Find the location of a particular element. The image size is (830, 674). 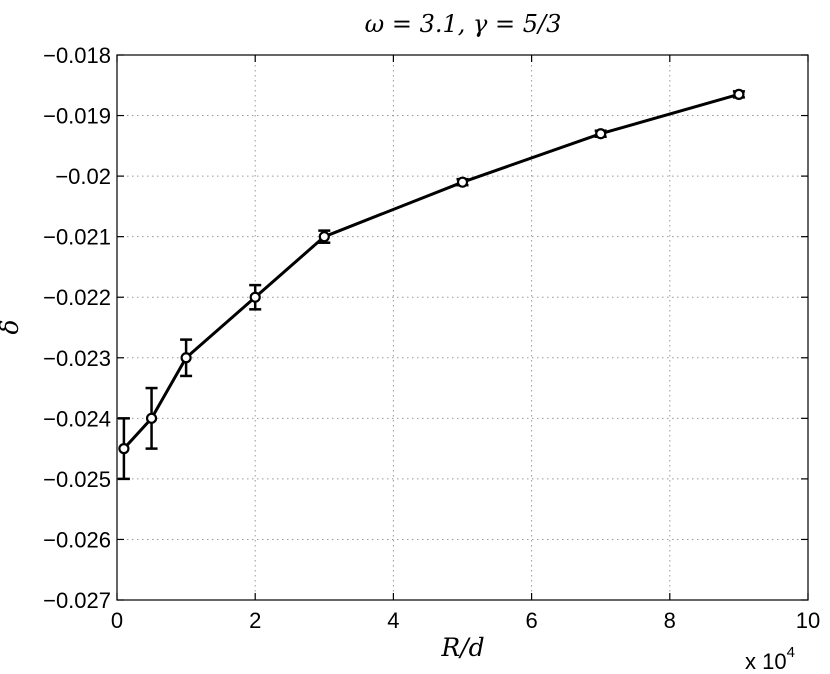

x-tick-label: 6 is located at coordinates (531, 620).